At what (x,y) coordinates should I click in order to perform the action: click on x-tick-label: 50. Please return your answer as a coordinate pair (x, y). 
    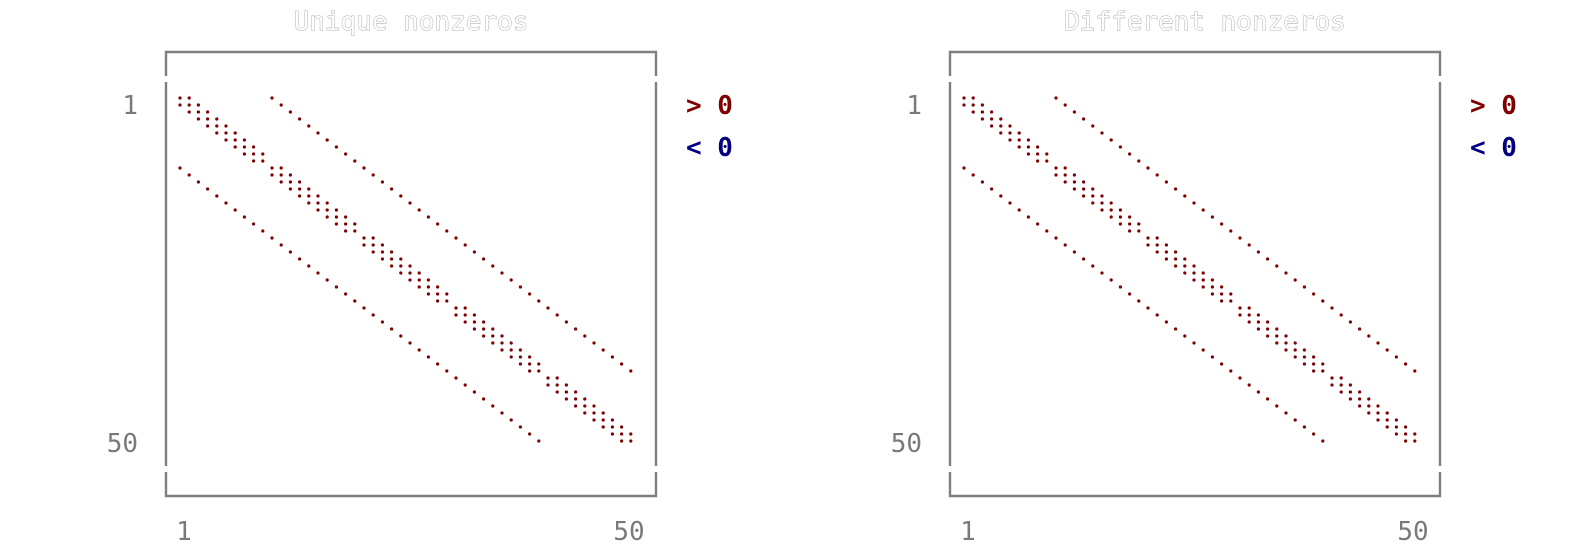
    Looking at the image, I should click on (628, 532).